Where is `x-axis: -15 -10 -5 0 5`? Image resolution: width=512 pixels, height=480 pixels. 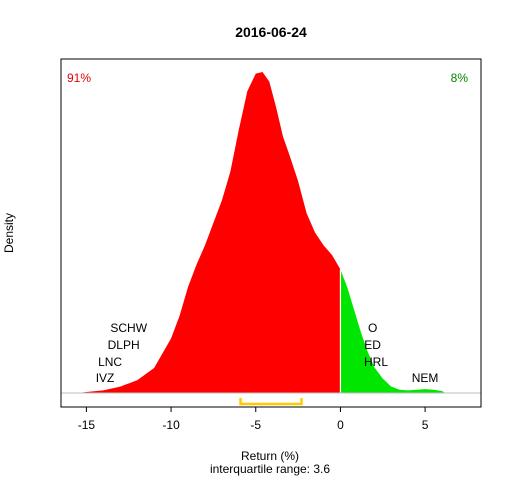
x-axis: -15 -10 -5 0 5 is located at coordinates (253, 419).